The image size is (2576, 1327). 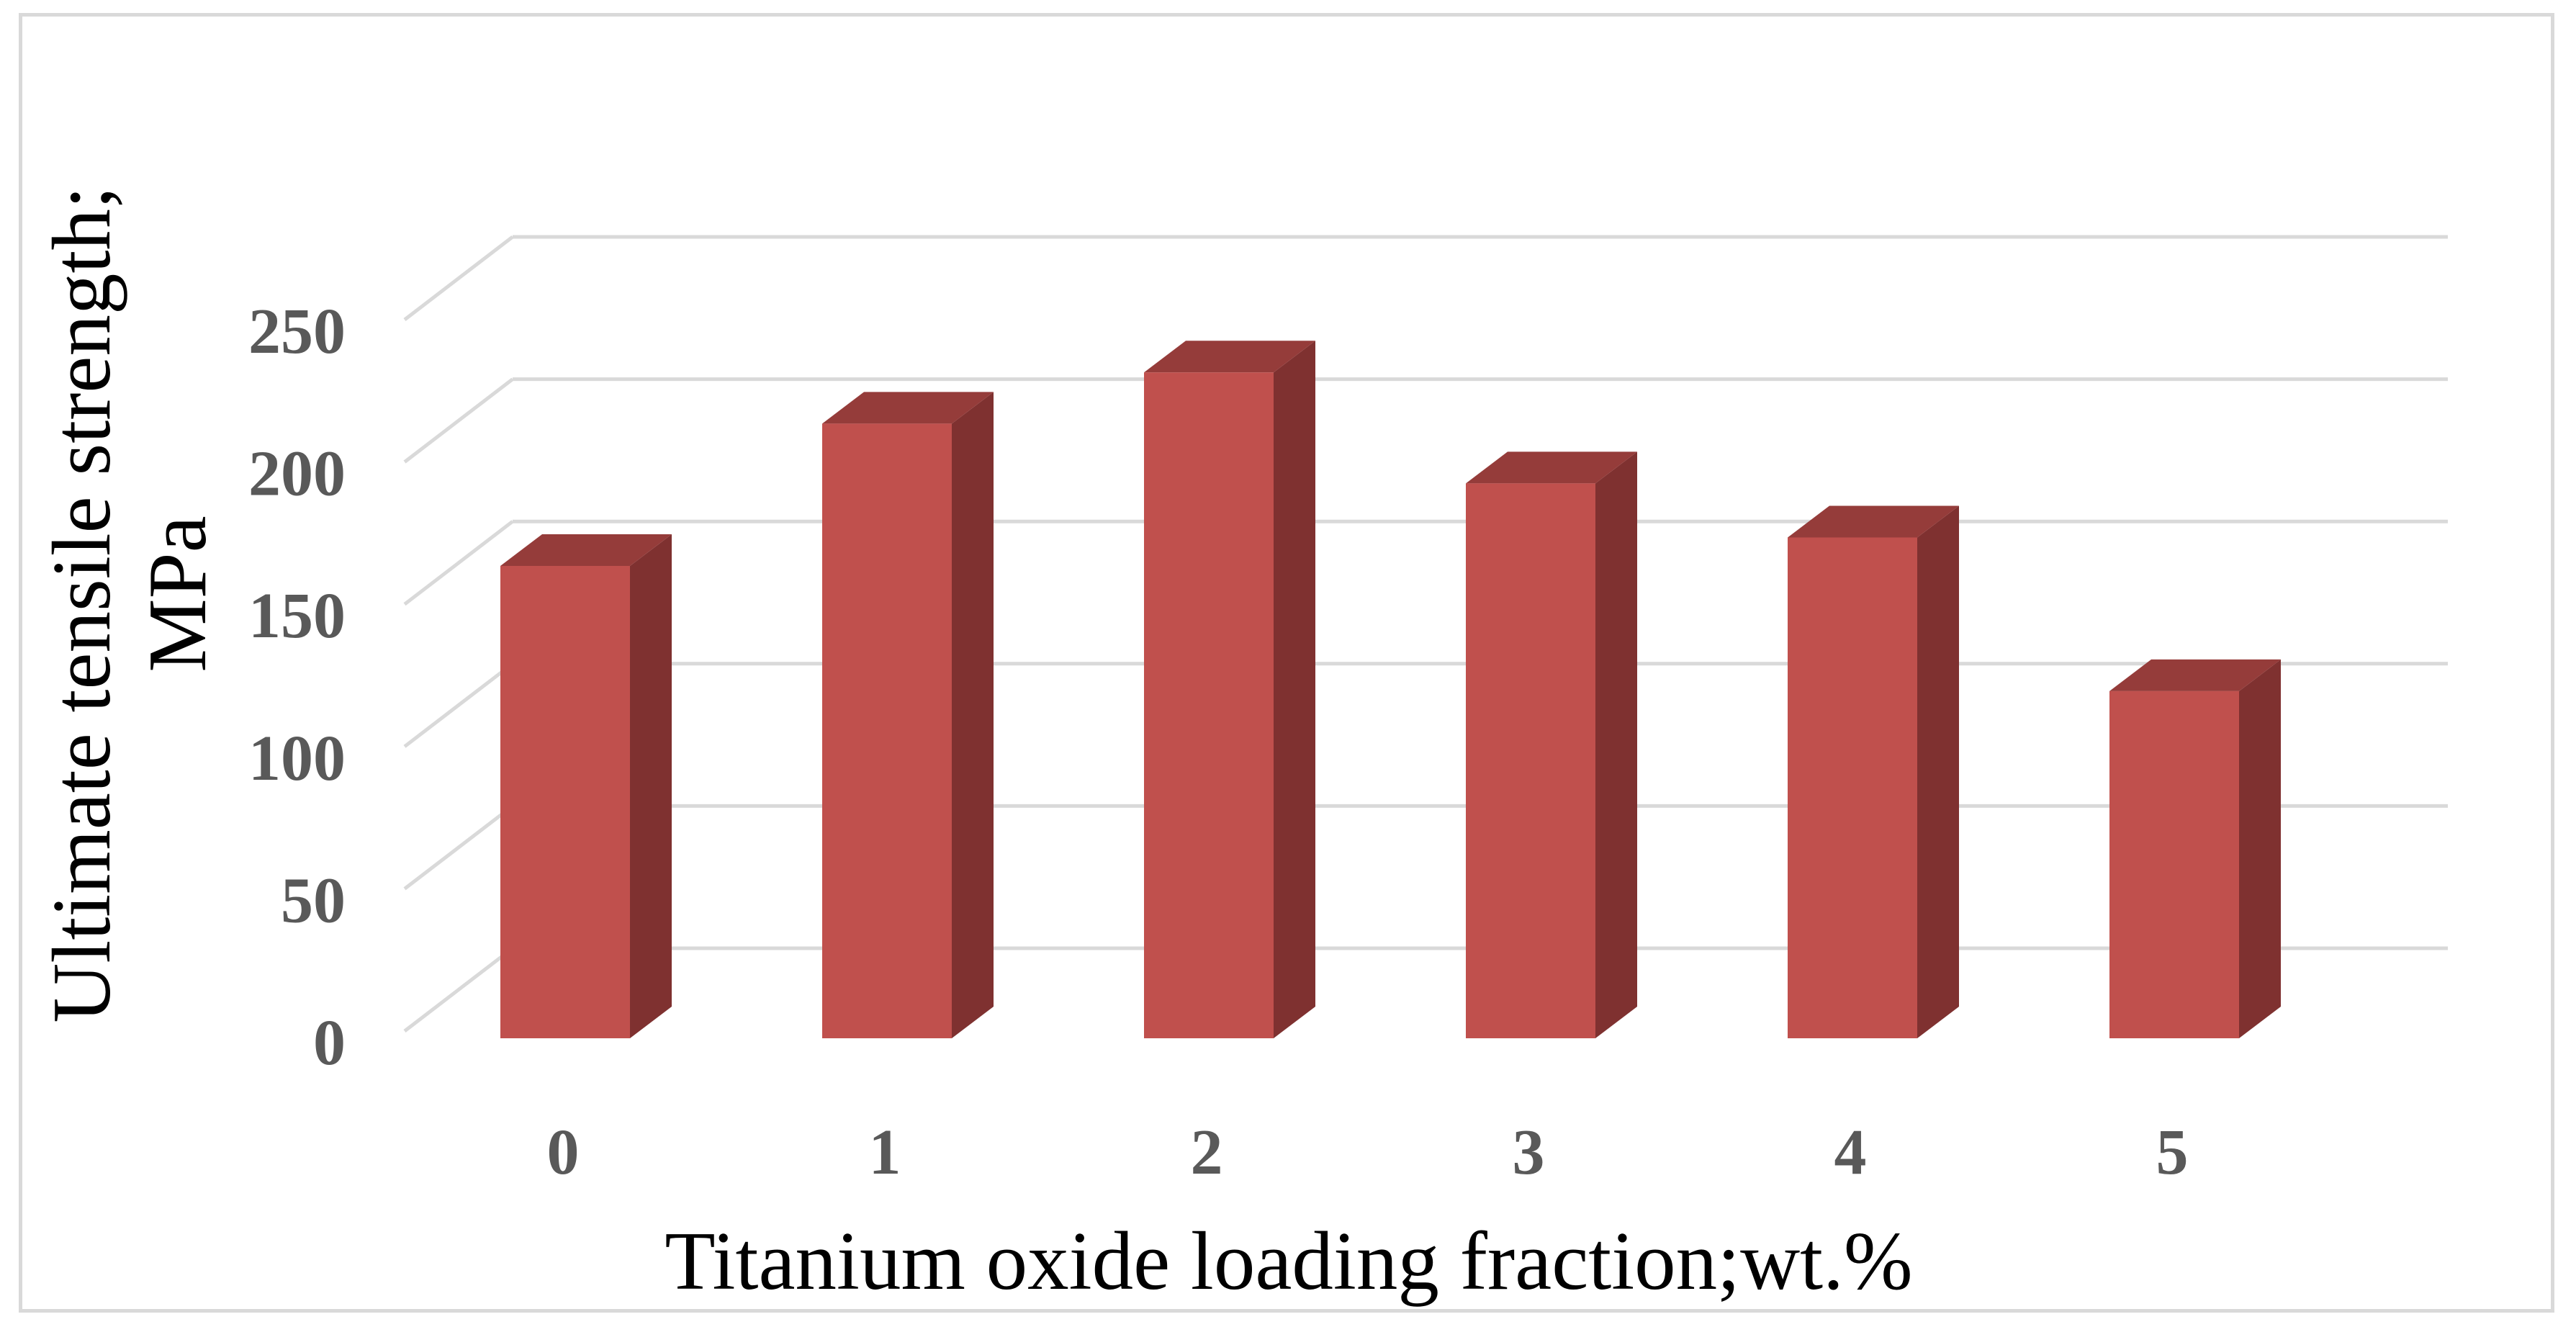 What do you see at coordinates (177, 594) in the screenshot?
I see `y-axis-title-line-2: MPa` at bounding box center [177, 594].